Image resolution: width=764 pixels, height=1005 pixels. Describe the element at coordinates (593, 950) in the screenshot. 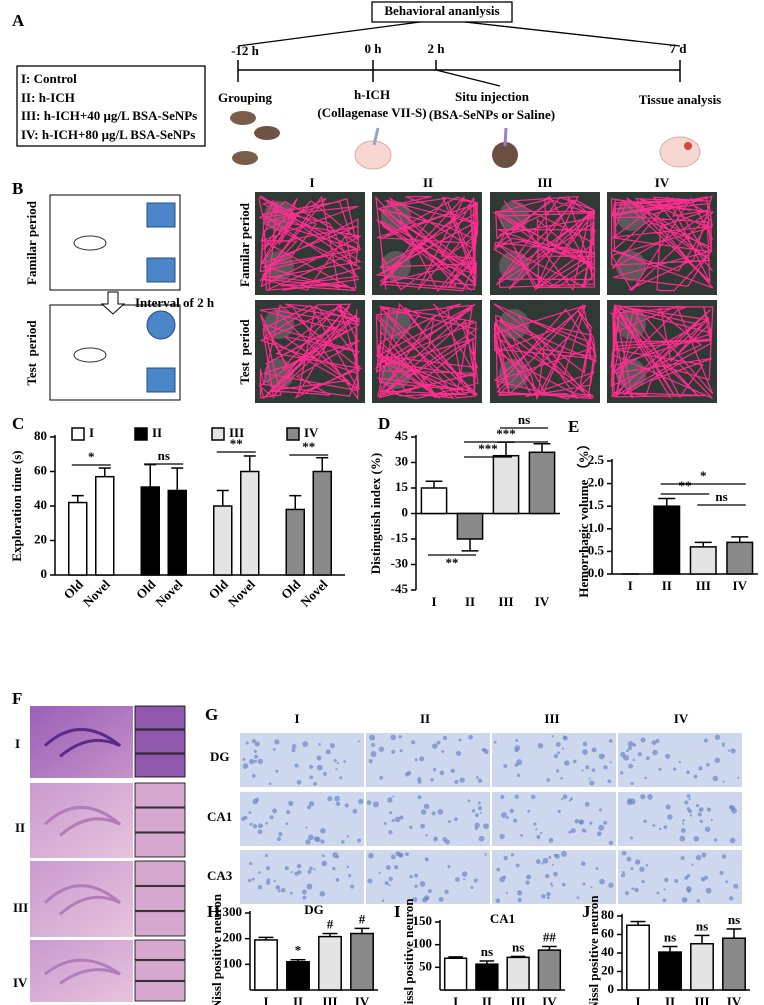

I see `y-axis-label: Nissl positive neuron` at that location.